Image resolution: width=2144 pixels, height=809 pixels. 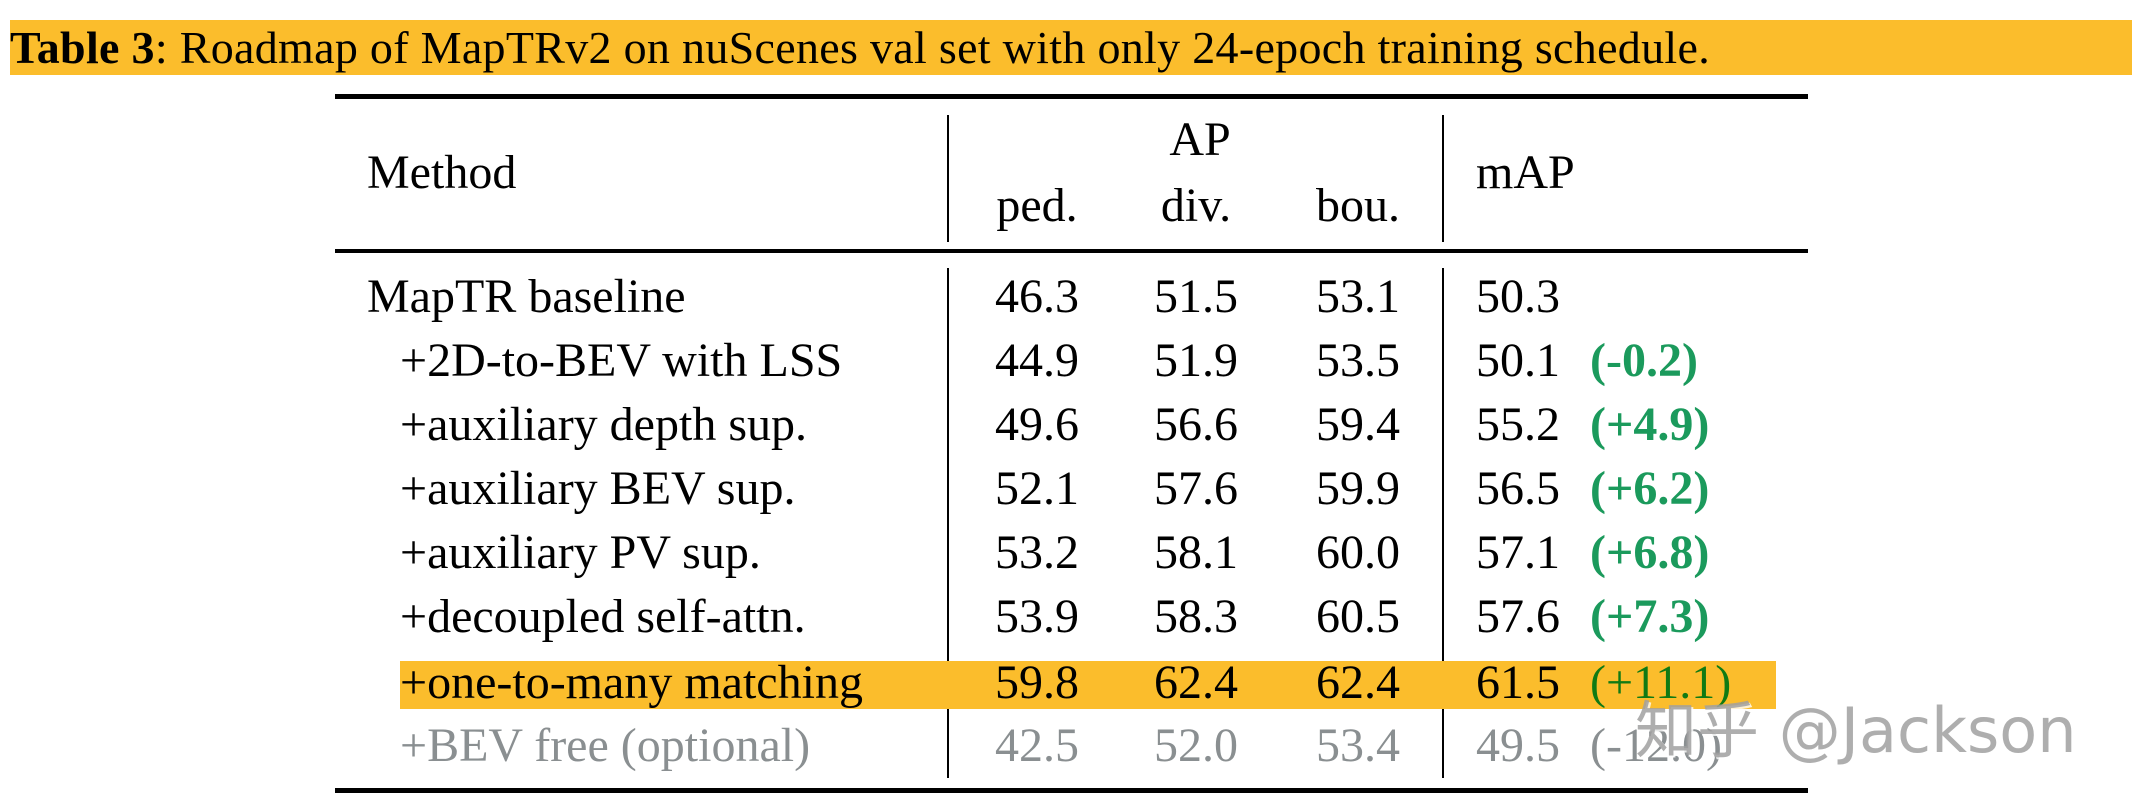 I want to click on row-div: 51.5, so click(x=1196, y=296).